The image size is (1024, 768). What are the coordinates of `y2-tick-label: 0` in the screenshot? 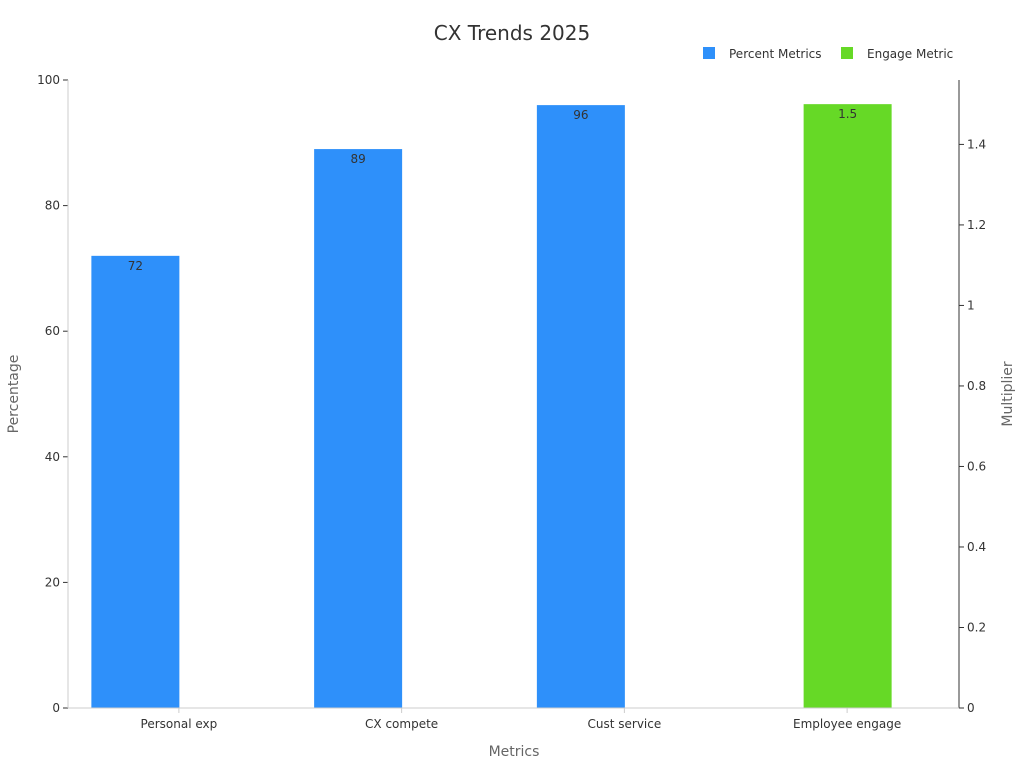 It's located at (971, 708).